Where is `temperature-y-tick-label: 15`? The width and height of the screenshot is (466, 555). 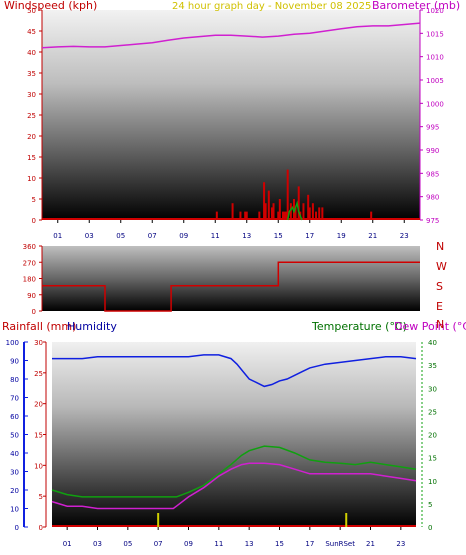 temperature-y-tick-label: 15 is located at coordinates (432, 459).